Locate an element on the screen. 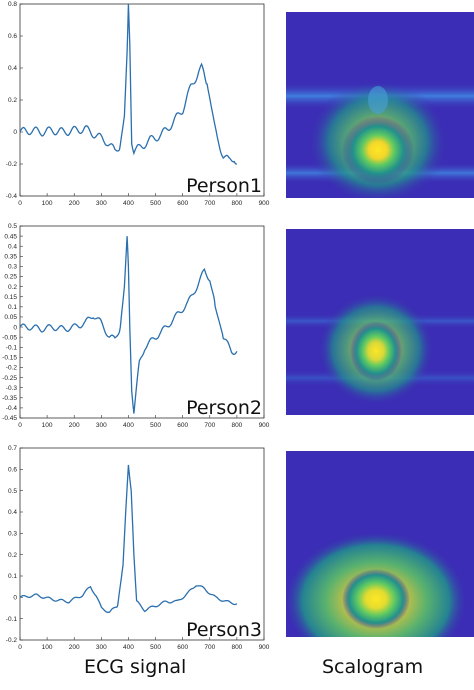  y-tick-label: 0.15 is located at coordinates (10, 297).